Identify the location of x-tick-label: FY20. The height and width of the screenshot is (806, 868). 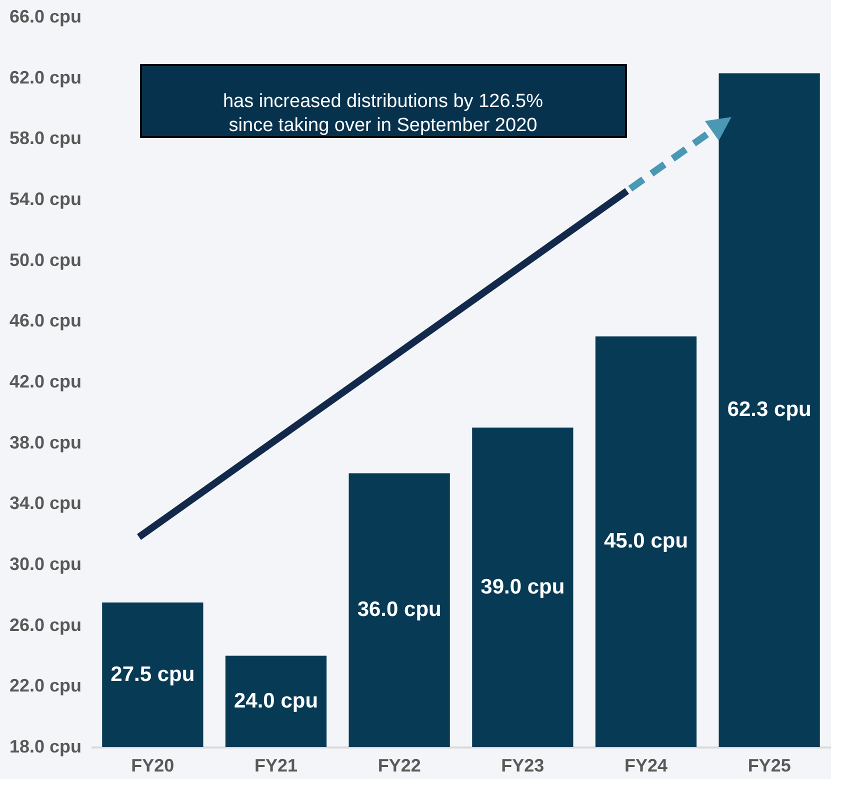
(152, 766).